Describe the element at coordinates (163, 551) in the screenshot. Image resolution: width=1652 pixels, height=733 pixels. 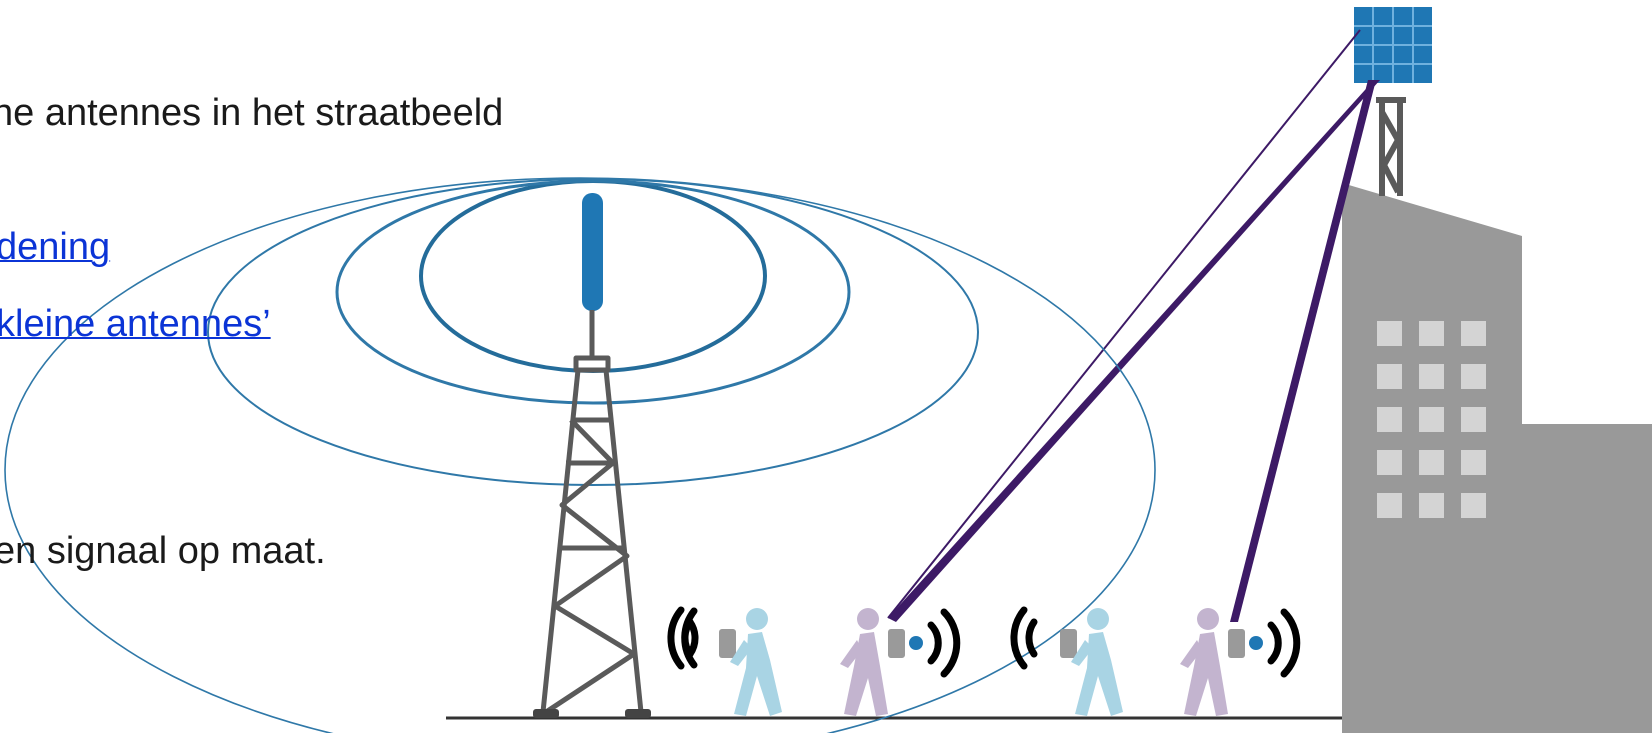
I see `body-text-line-2: en signaal op maat.` at that location.